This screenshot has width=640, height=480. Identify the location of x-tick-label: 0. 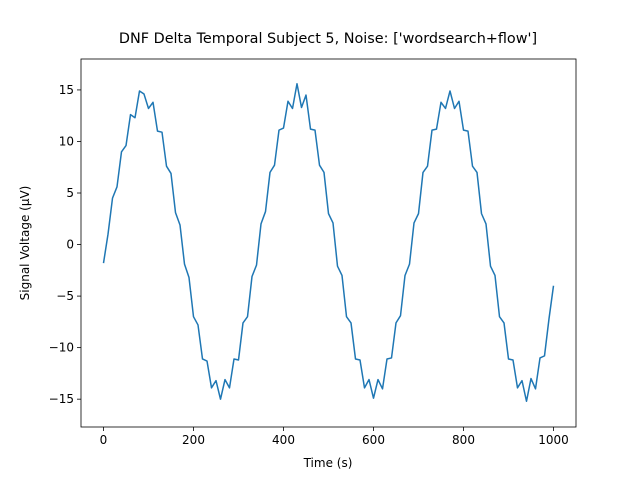
(104, 440).